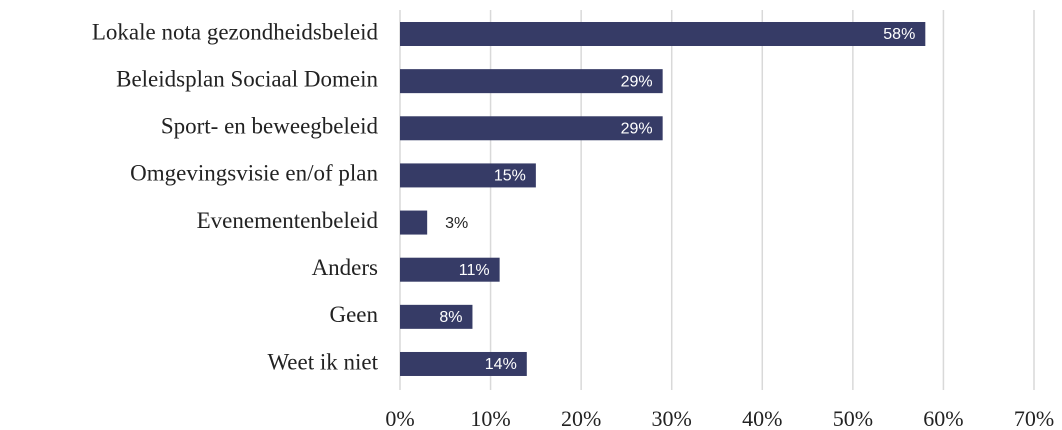 The height and width of the screenshot is (430, 1062). I want to click on x-tick-label: 40%, so click(762, 418).